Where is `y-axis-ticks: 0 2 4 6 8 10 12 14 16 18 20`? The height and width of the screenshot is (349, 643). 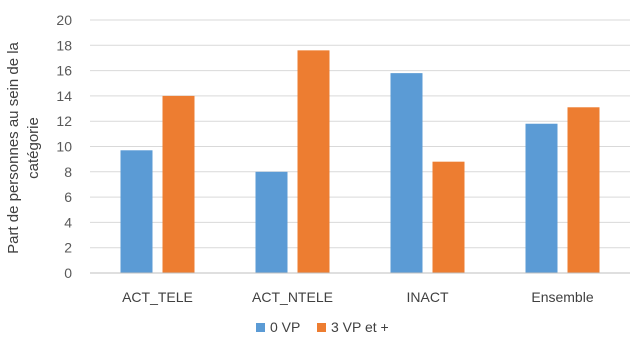 y-axis-ticks: 0 2 4 6 8 10 12 14 16 18 20 is located at coordinates (64, 146).